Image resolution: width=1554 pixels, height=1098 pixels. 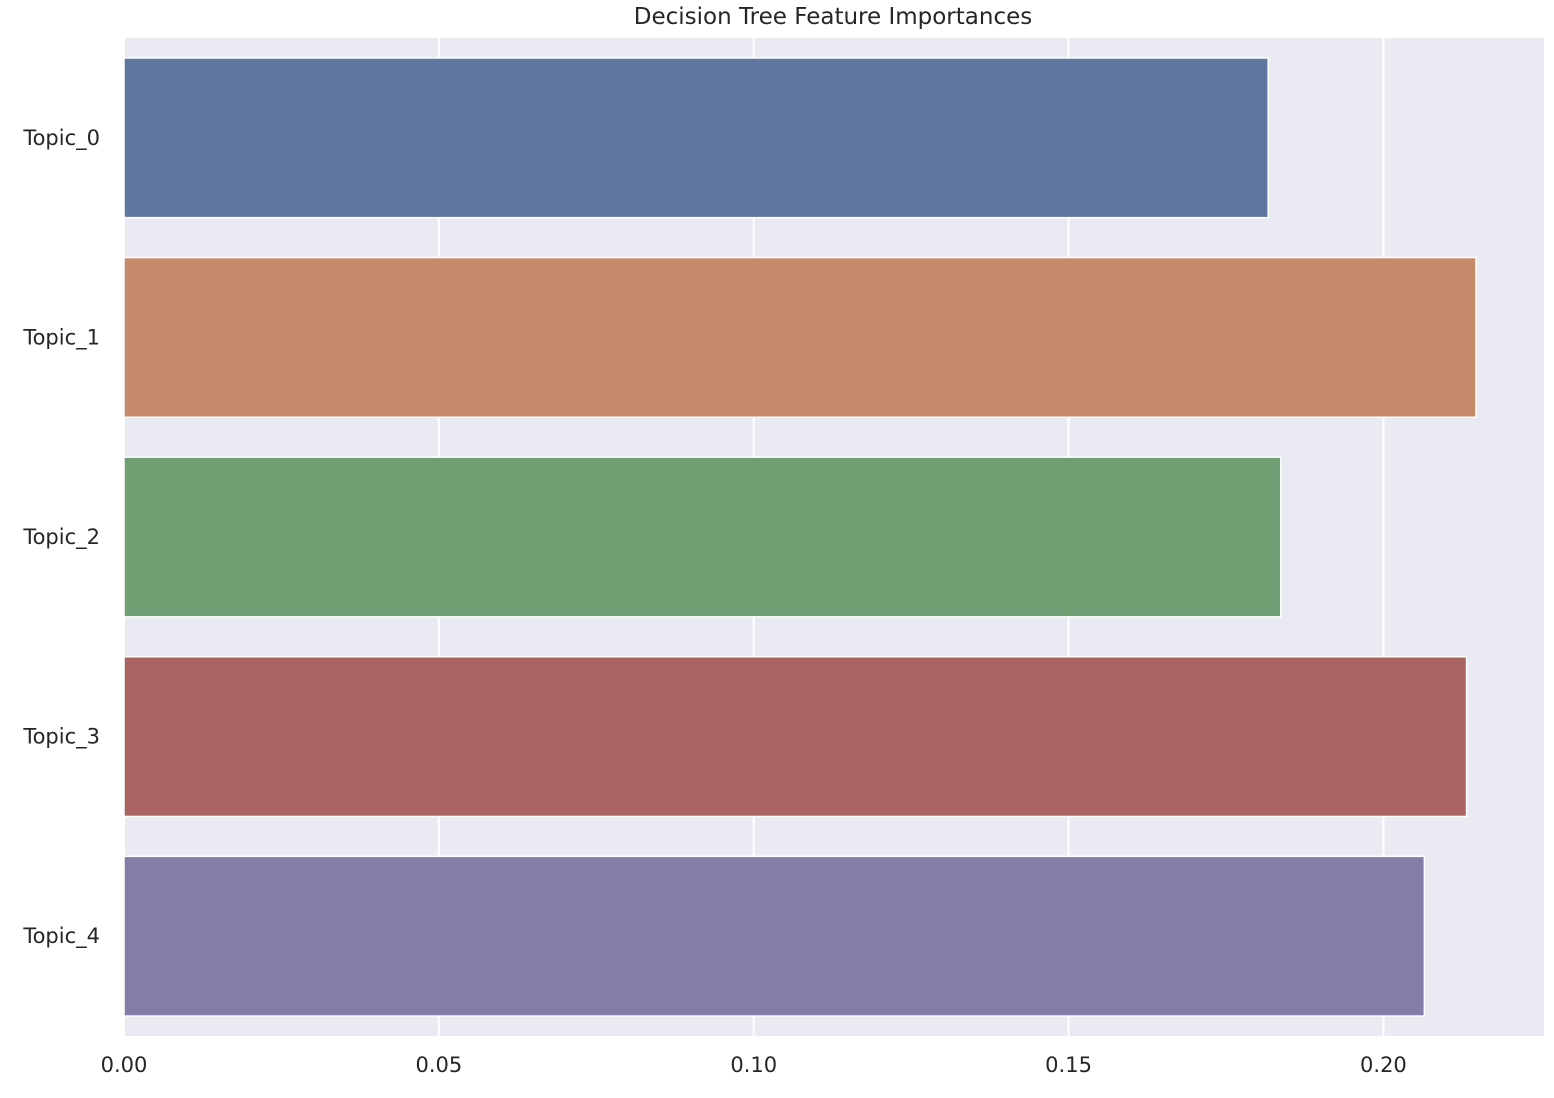 I want to click on y-tick-label: Topic_0, so click(x=61, y=138).